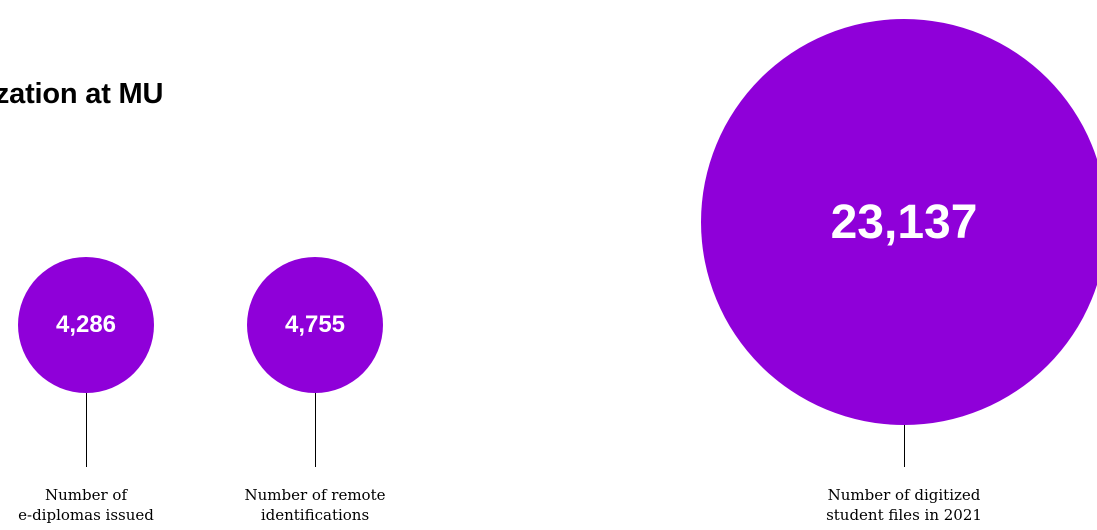  I want to click on bubble-2: 4,755, so click(315, 325).